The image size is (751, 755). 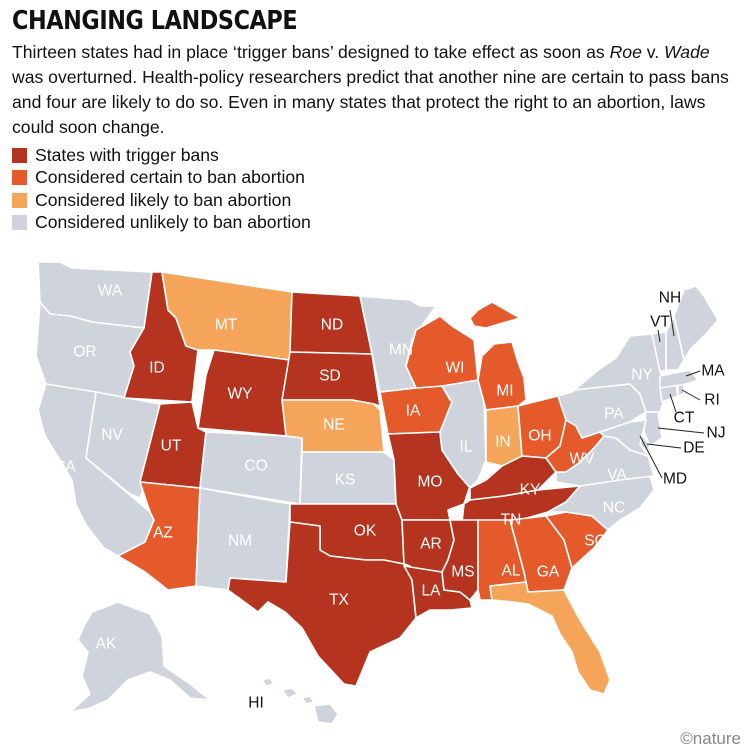 I want to click on leader-line-vt, so click(x=659, y=336).